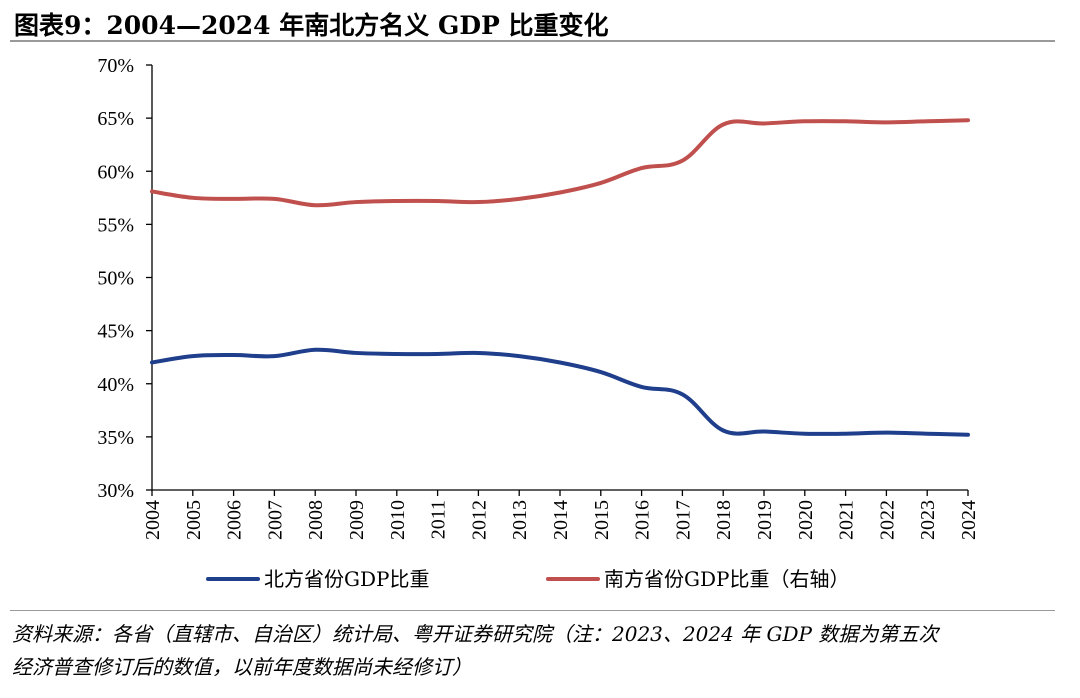 The image size is (1080, 698). I want to click on source-line-2: 经济普查修订后的数值，以前年度数据尚未经修订）, so click(242, 667).